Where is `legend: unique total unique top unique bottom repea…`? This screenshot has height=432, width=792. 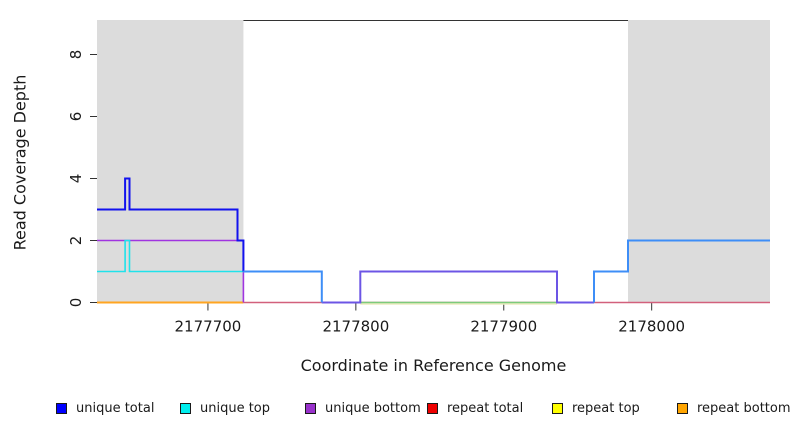
legend: unique total unique top unique bottom repea… is located at coordinates (396, 410).